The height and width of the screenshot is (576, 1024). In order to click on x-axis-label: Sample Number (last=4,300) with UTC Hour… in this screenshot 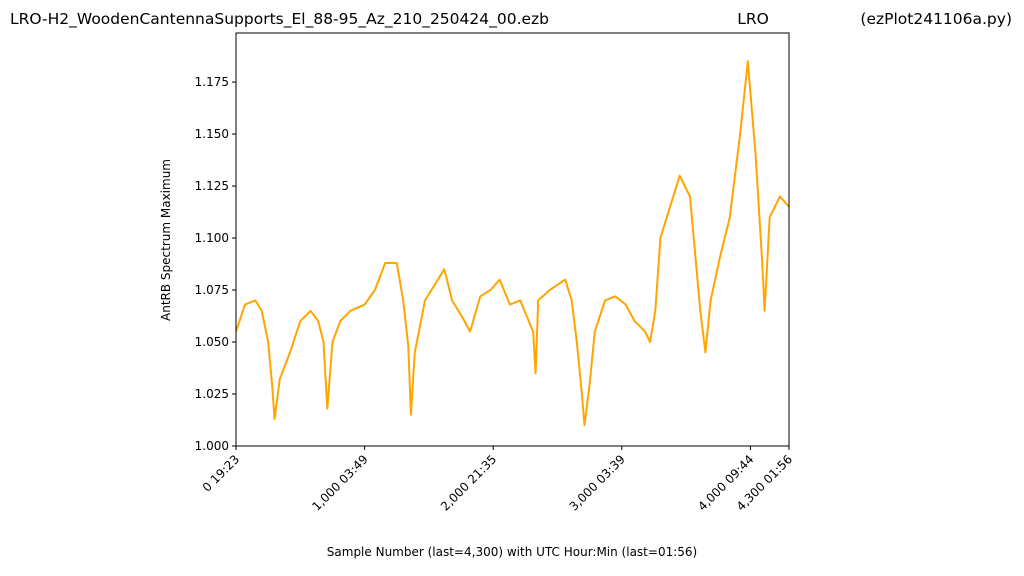, I will do `click(512, 552)`.